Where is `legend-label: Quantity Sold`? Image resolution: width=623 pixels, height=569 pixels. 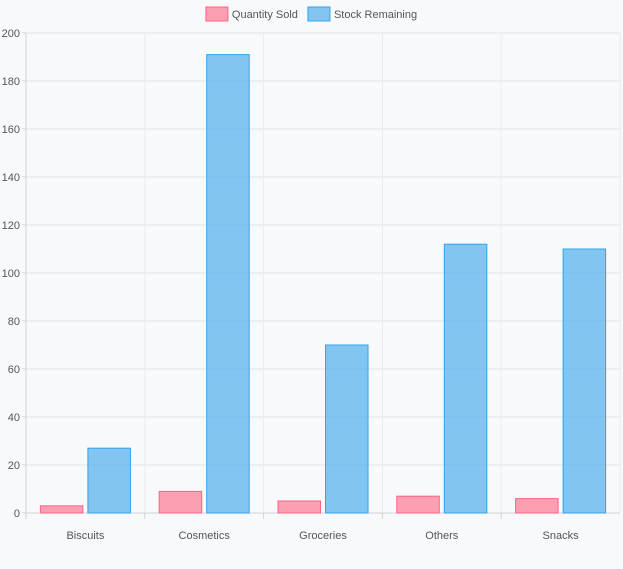 legend-label: Quantity Sold is located at coordinates (265, 15).